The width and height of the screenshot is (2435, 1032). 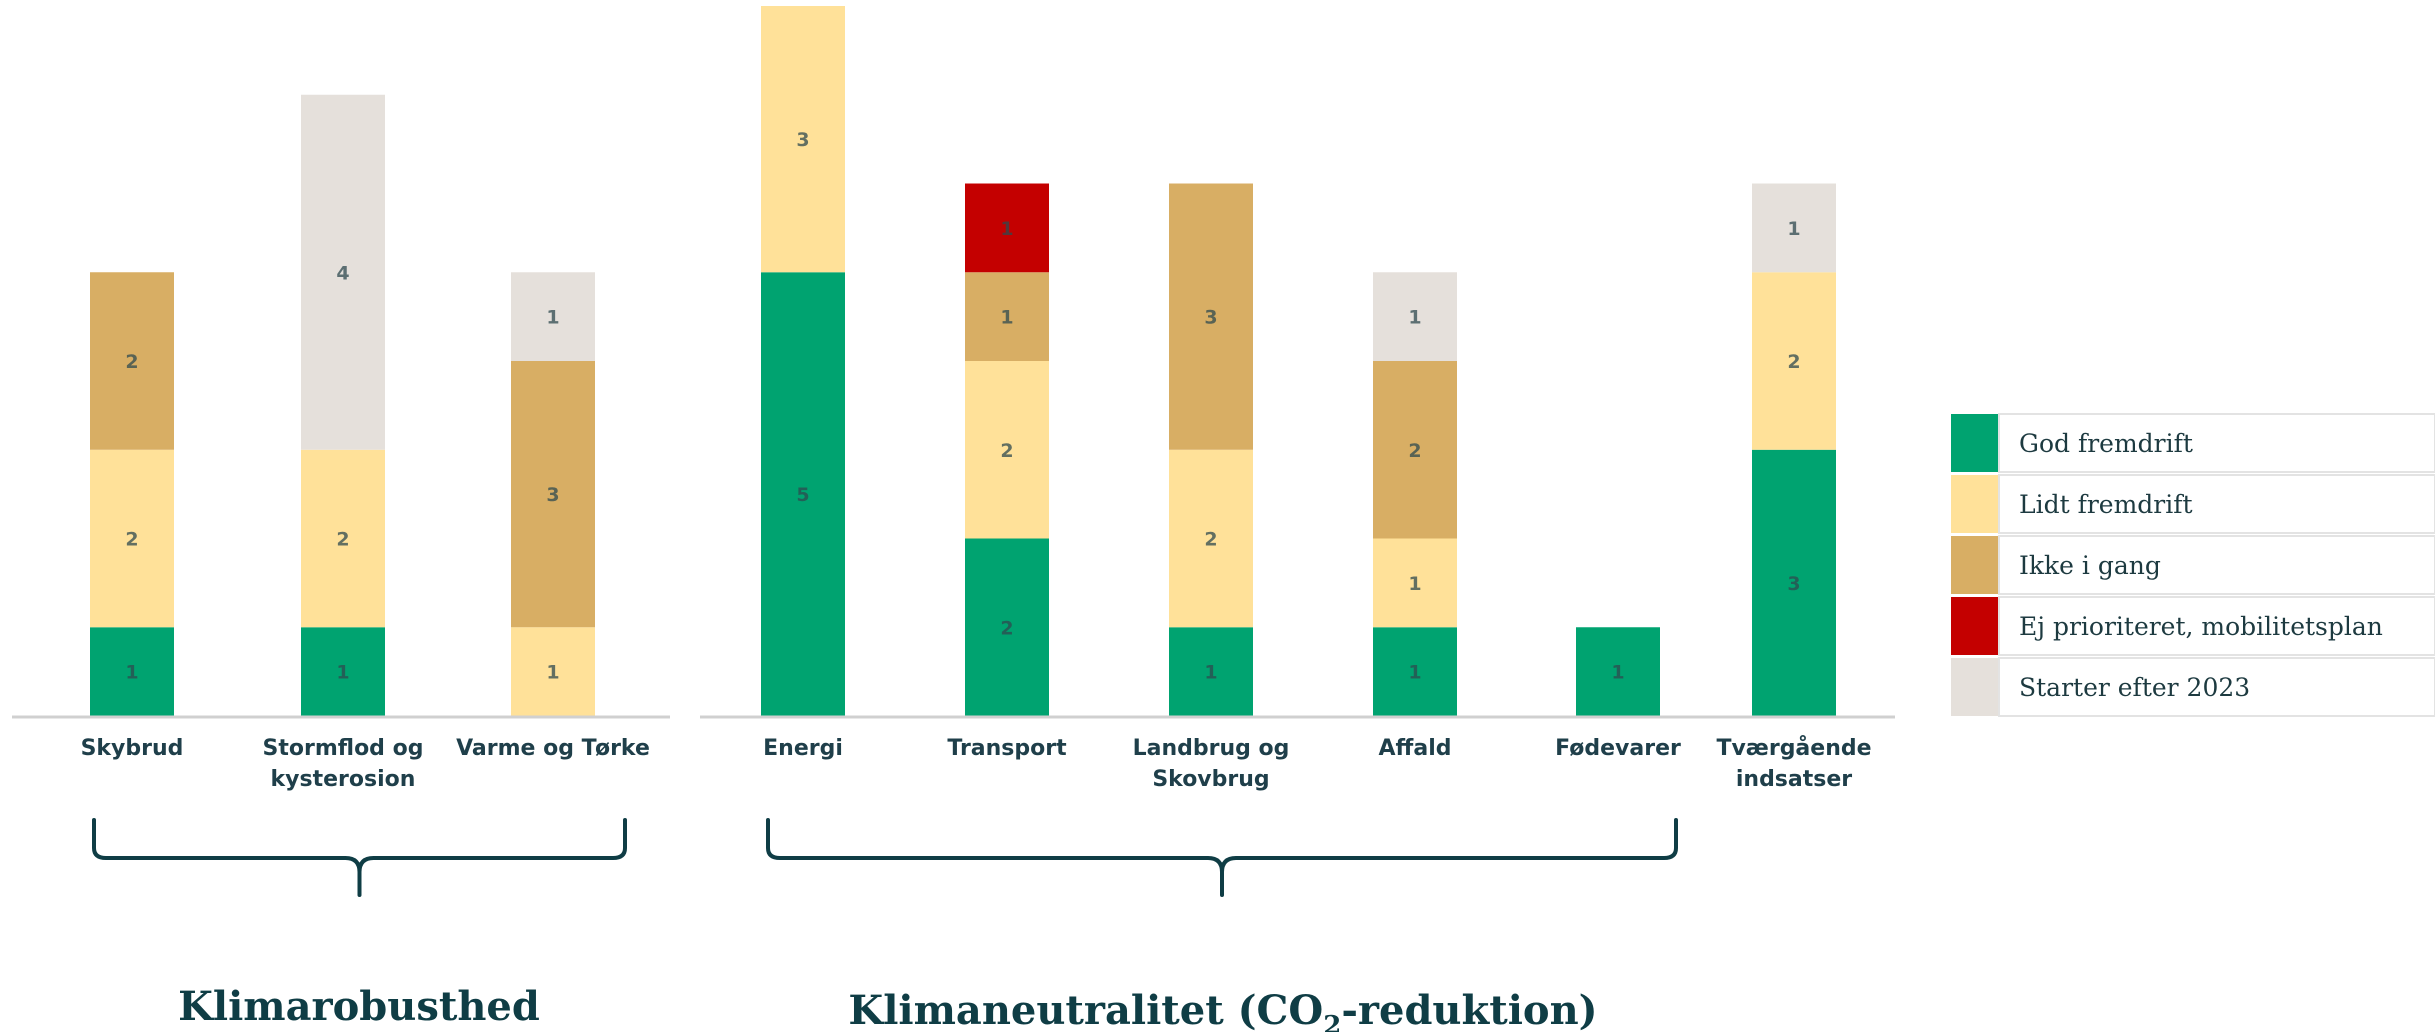 I want to click on bar-segment-tværgående-indsatser-lidt-fremdrift, so click(x=1794, y=361).